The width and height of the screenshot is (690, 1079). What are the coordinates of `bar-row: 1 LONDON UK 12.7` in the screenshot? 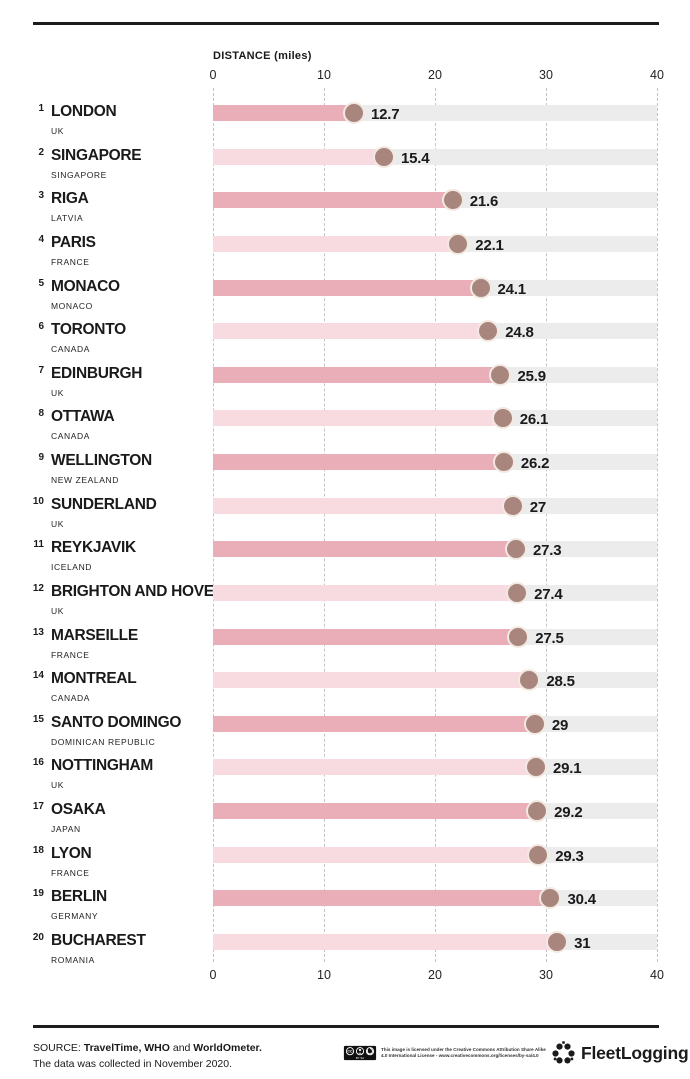 It's located at (345, 113).